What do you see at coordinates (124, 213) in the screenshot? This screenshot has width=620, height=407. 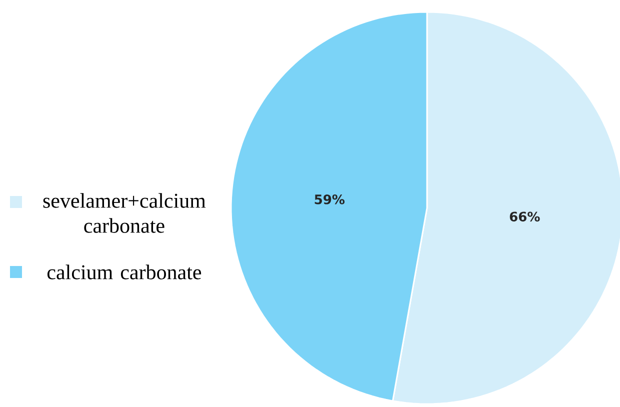 I see `legend-label: sevelamer+calcium carbonate` at bounding box center [124, 213].